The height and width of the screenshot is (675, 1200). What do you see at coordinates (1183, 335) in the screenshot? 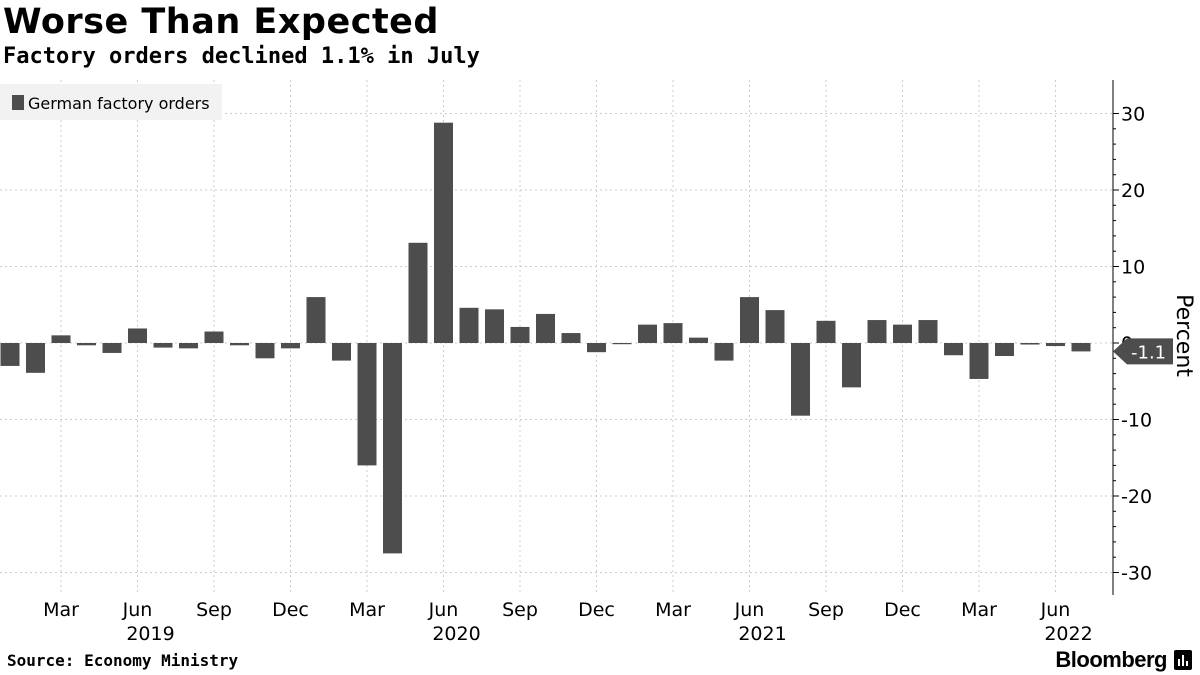
I see `y-axis-title: Percent` at bounding box center [1183, 335].